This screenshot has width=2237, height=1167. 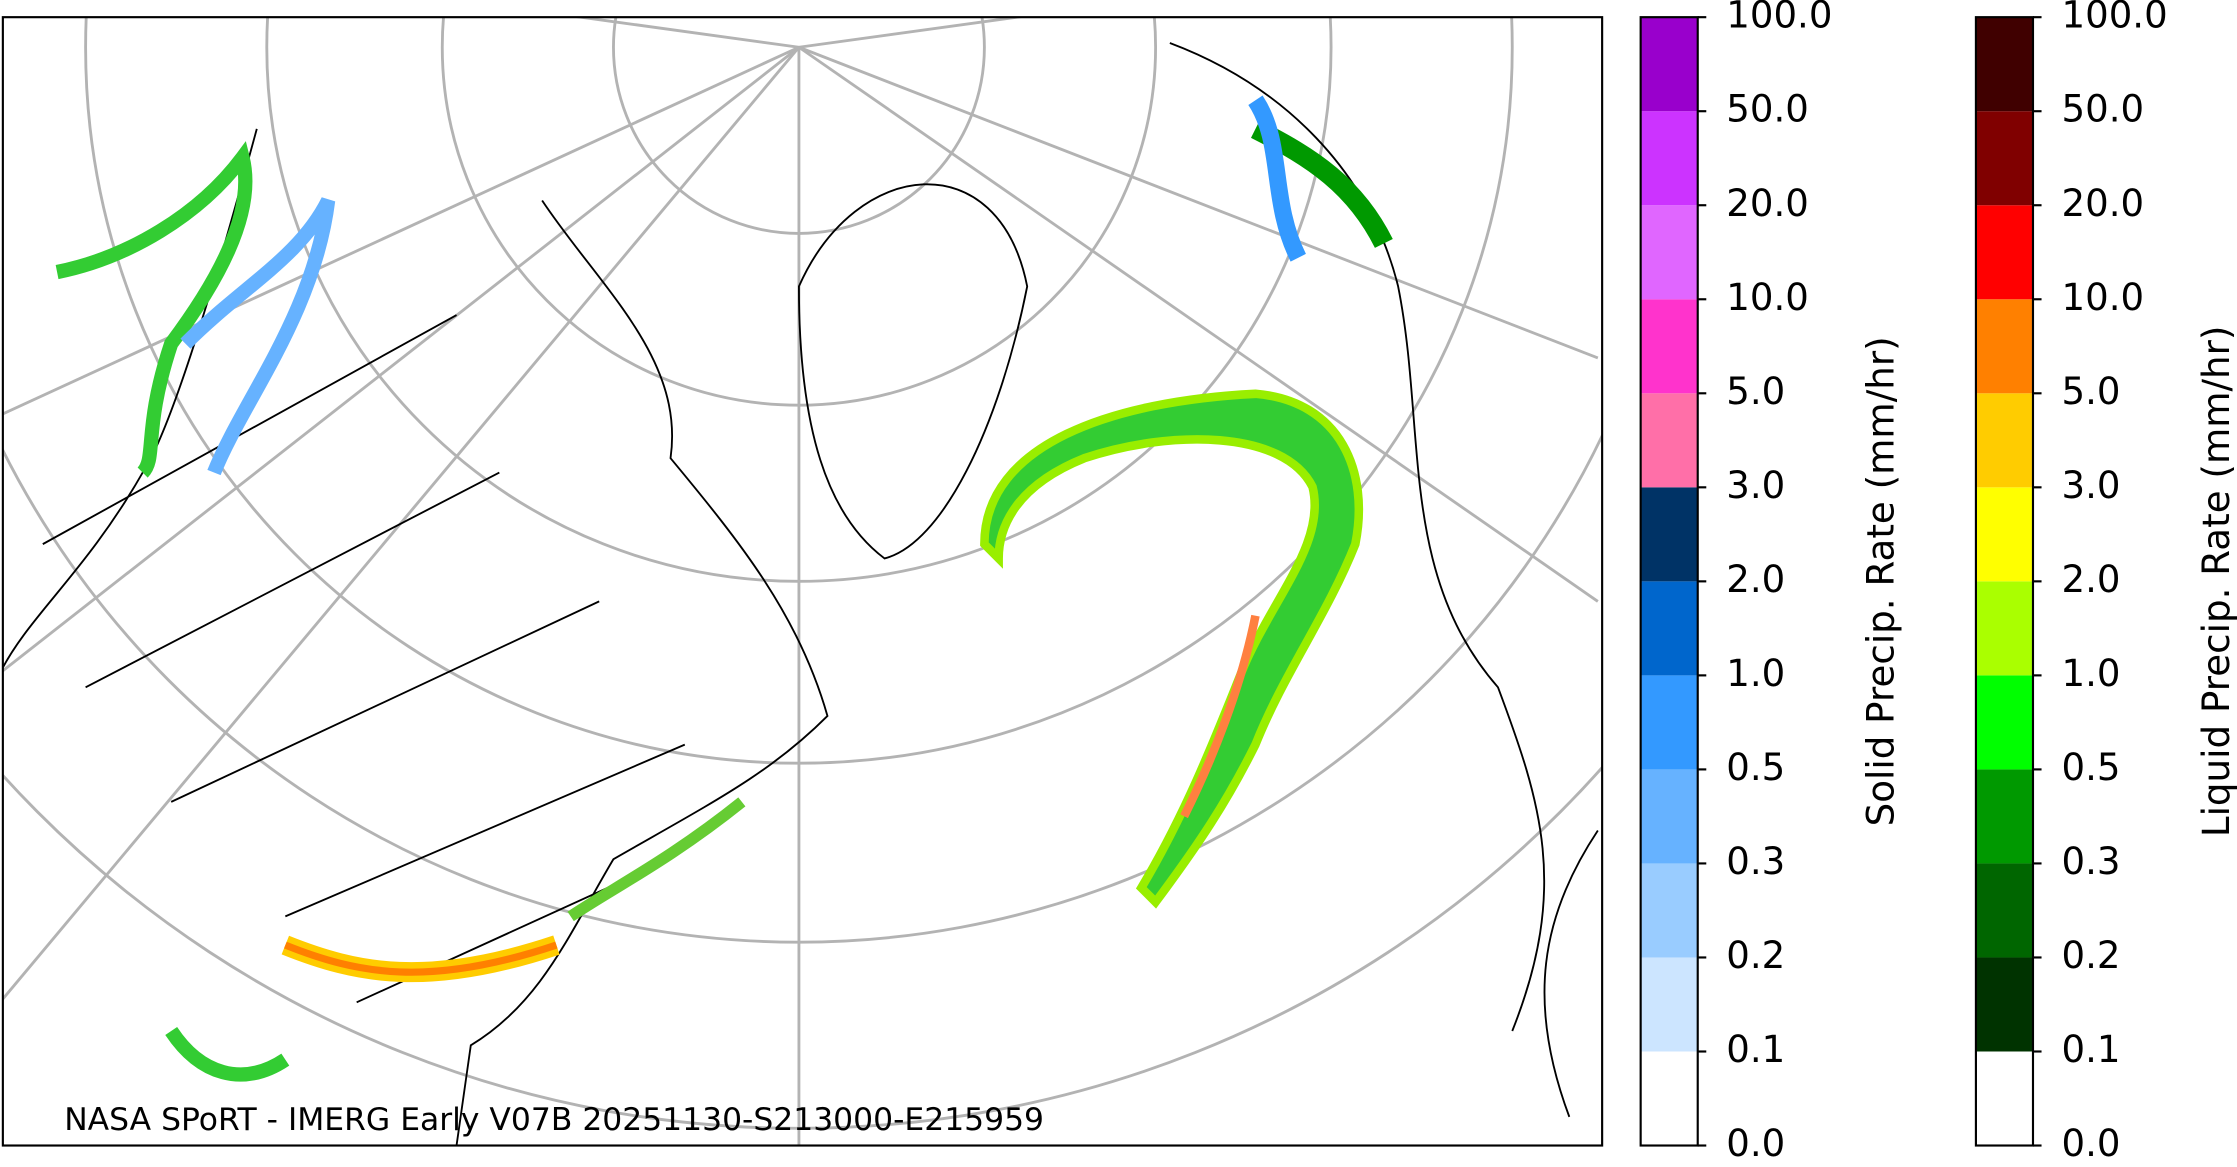 I want to click on colorbar-label: Solid Precip. Rate (mm/hr), so click(x=1881, y=581).